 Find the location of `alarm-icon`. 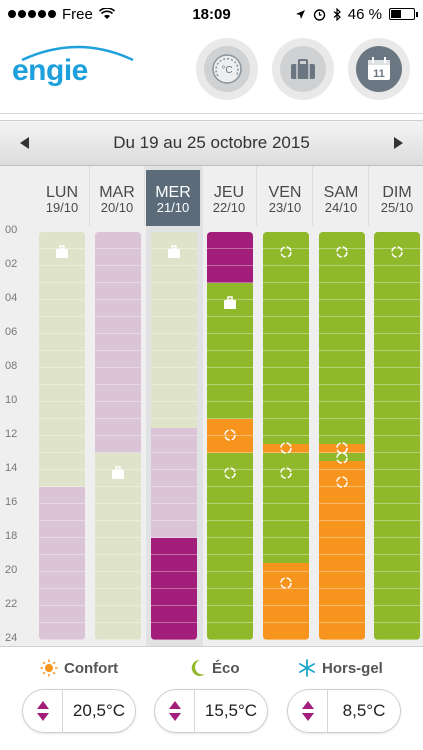

alarm-icon is located at coordinates (319, 14).